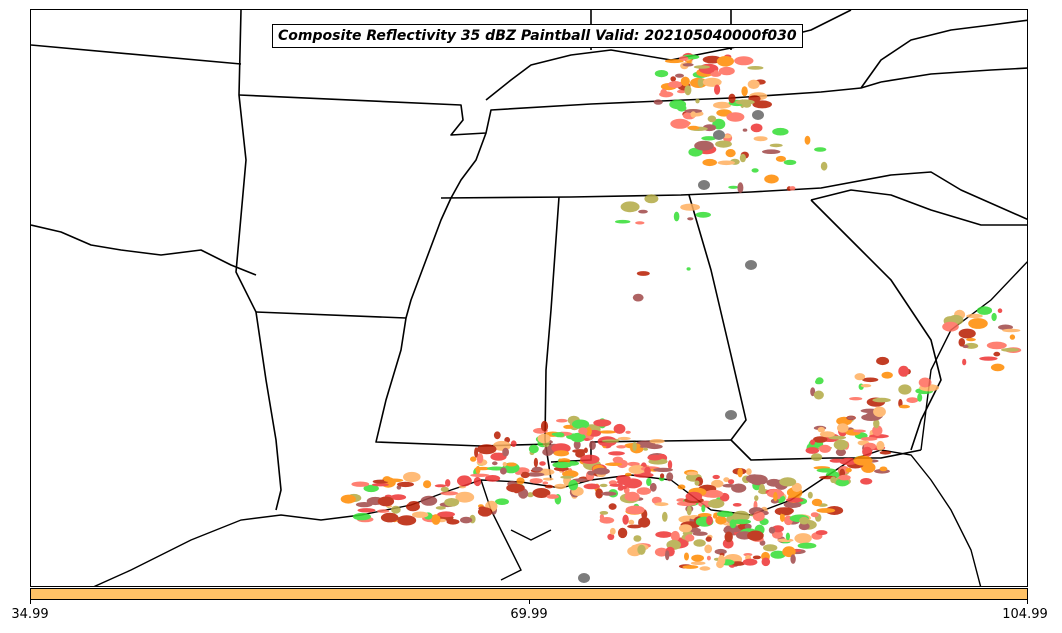 The image size is (1062, 633). I want to click on colorbar-tick-max: 104.99, so click(1025, 614).